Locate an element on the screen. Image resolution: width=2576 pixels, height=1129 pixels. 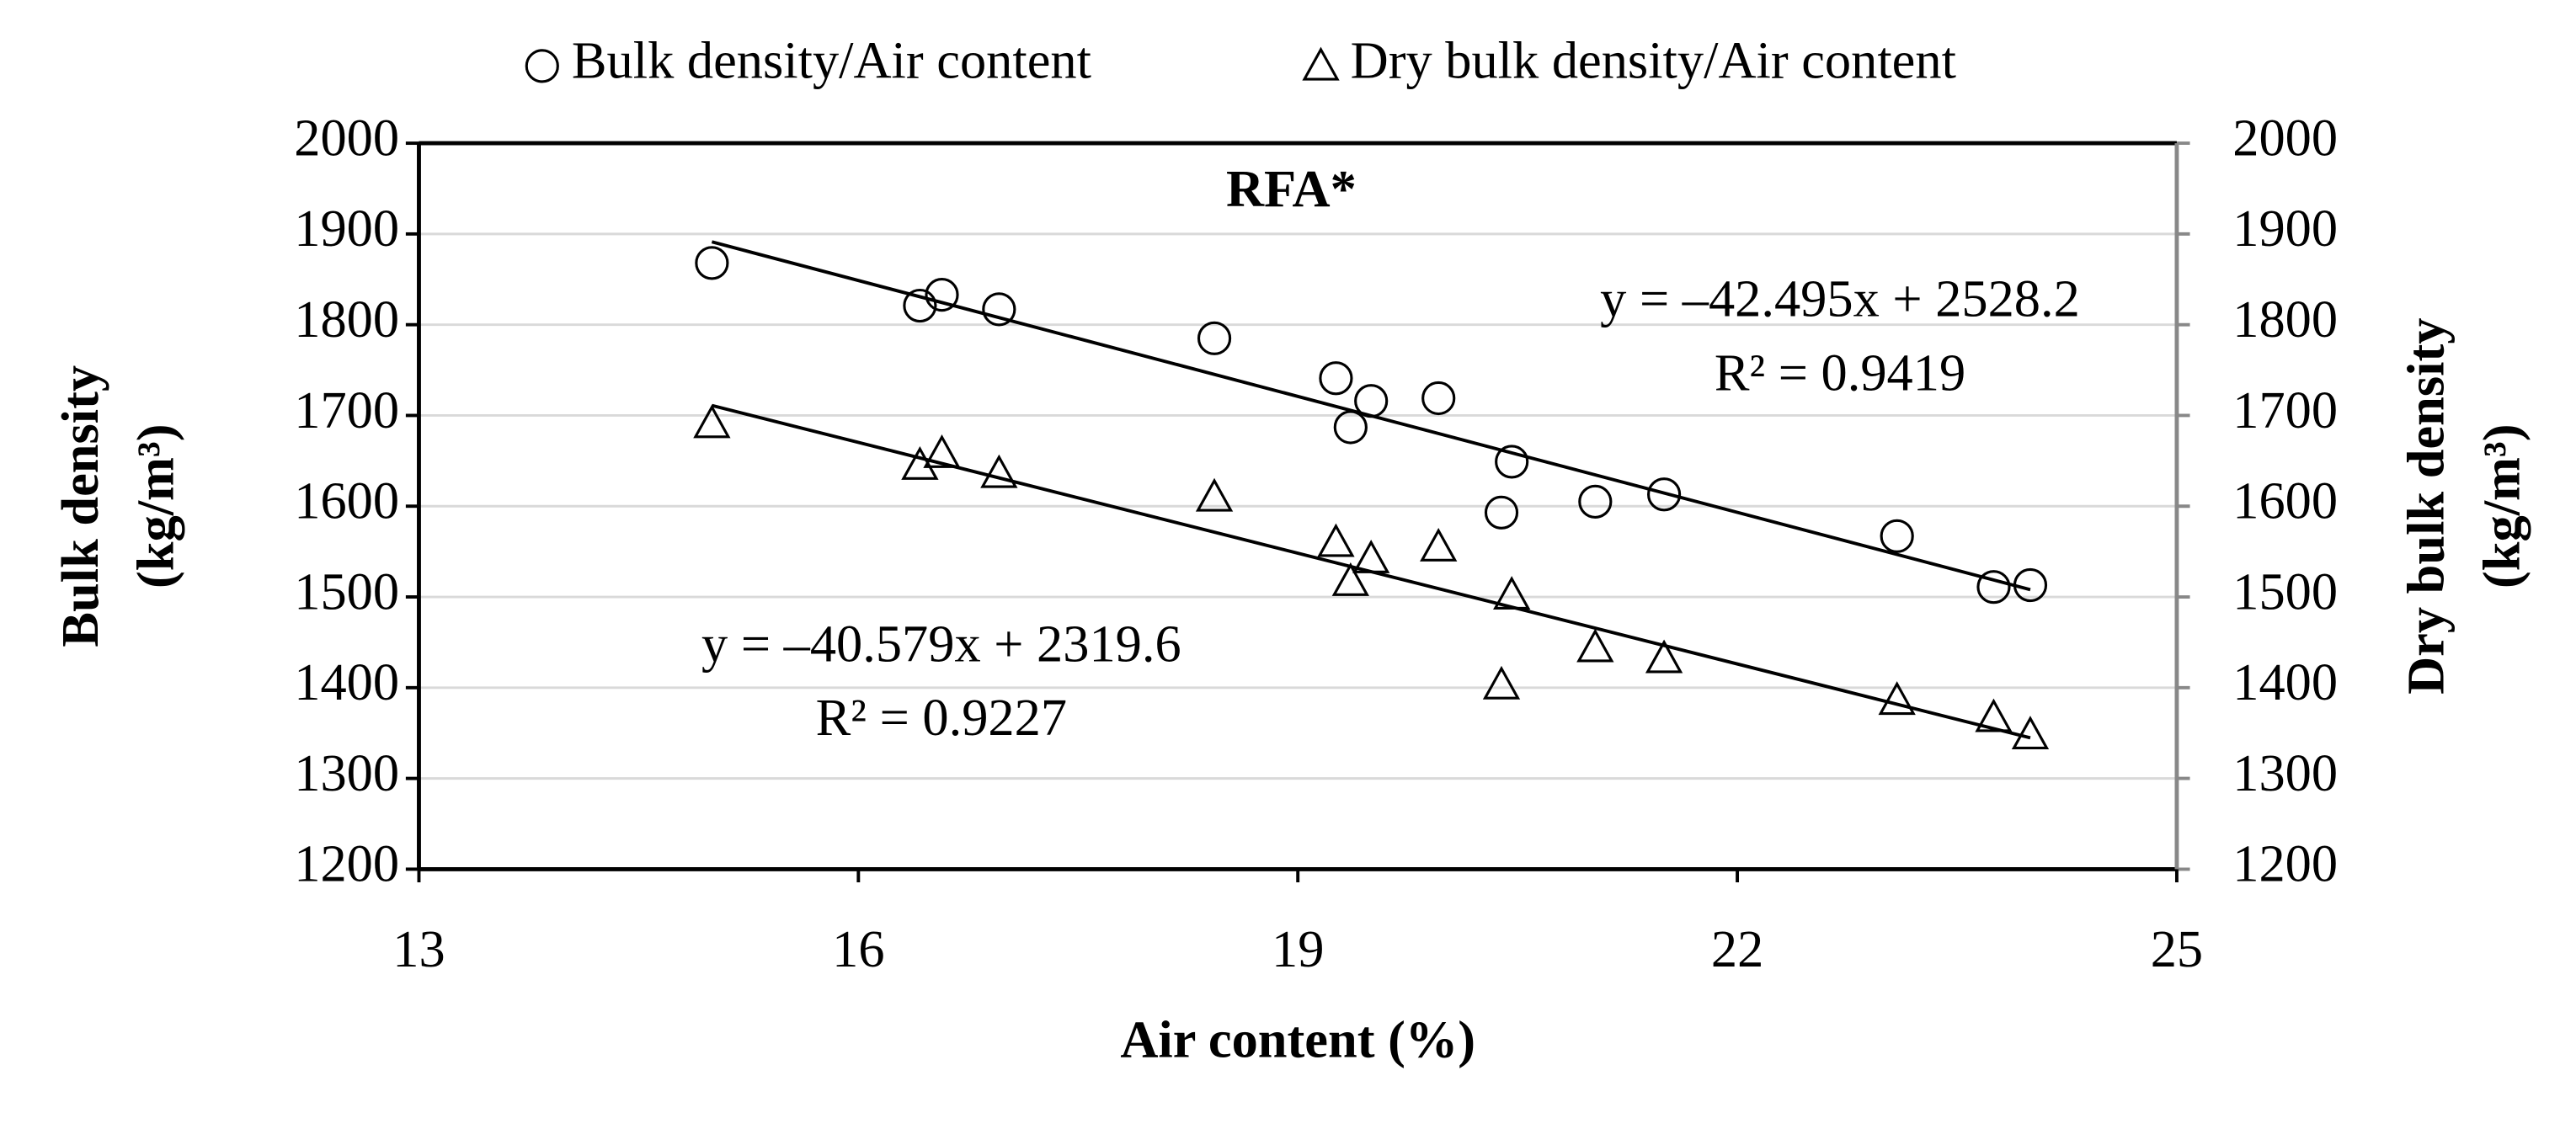
trend-equation: y = –40.579x + 2319.6 is located at coordinates (941, 643).